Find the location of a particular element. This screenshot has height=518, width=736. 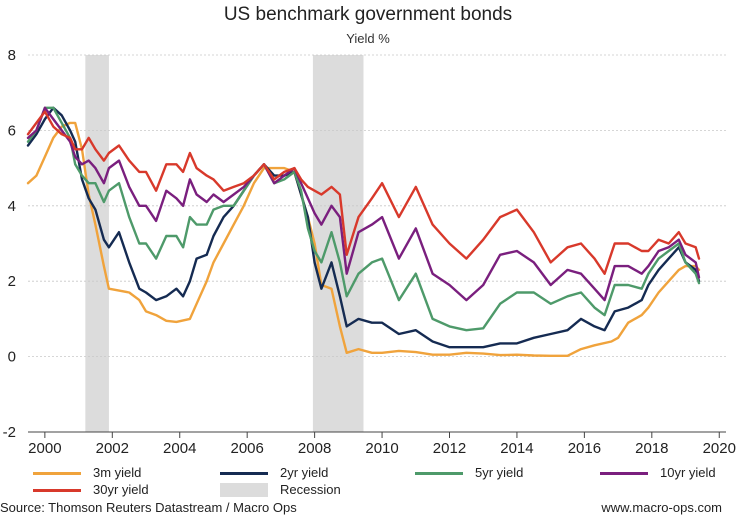

x-tick-label-5: 2010 is located at coordinates (381, 448).